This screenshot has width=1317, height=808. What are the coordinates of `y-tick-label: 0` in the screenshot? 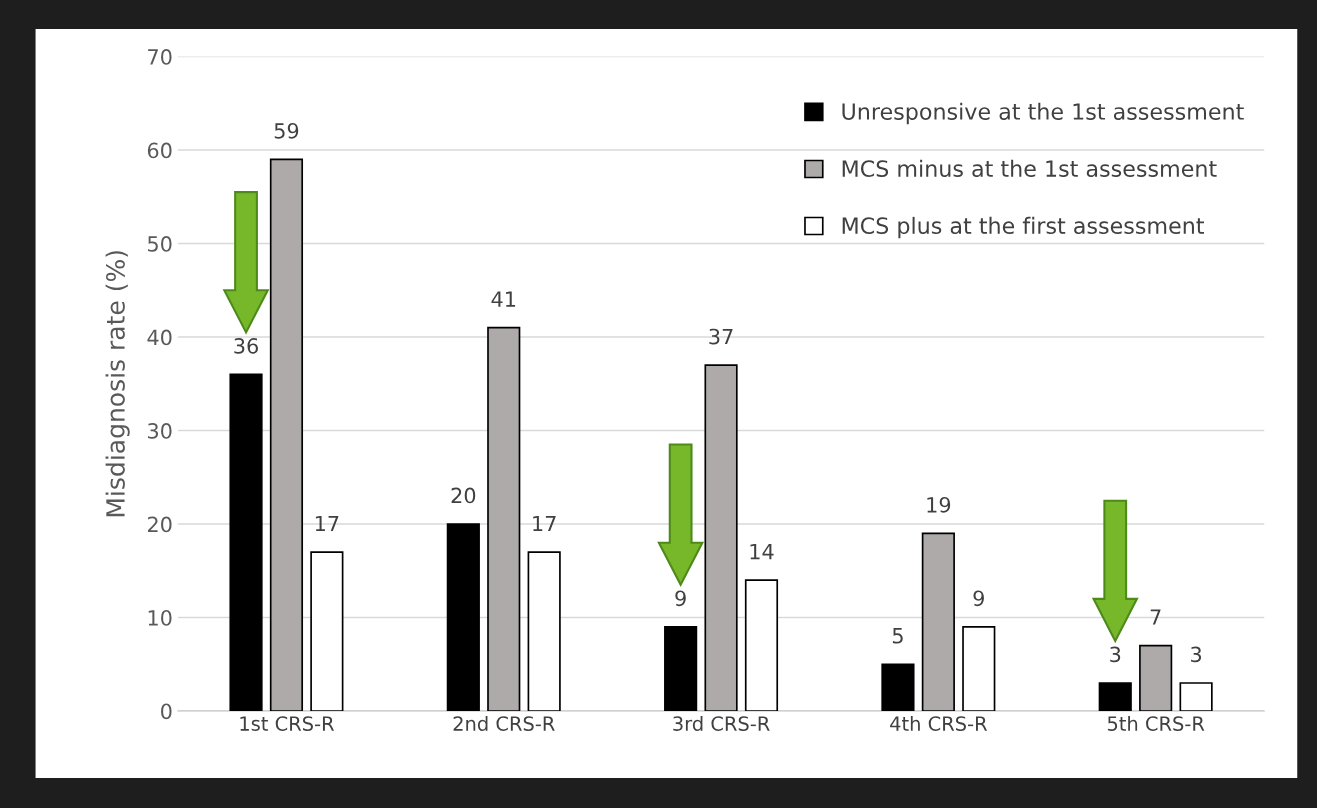 It's located at (166, 711).